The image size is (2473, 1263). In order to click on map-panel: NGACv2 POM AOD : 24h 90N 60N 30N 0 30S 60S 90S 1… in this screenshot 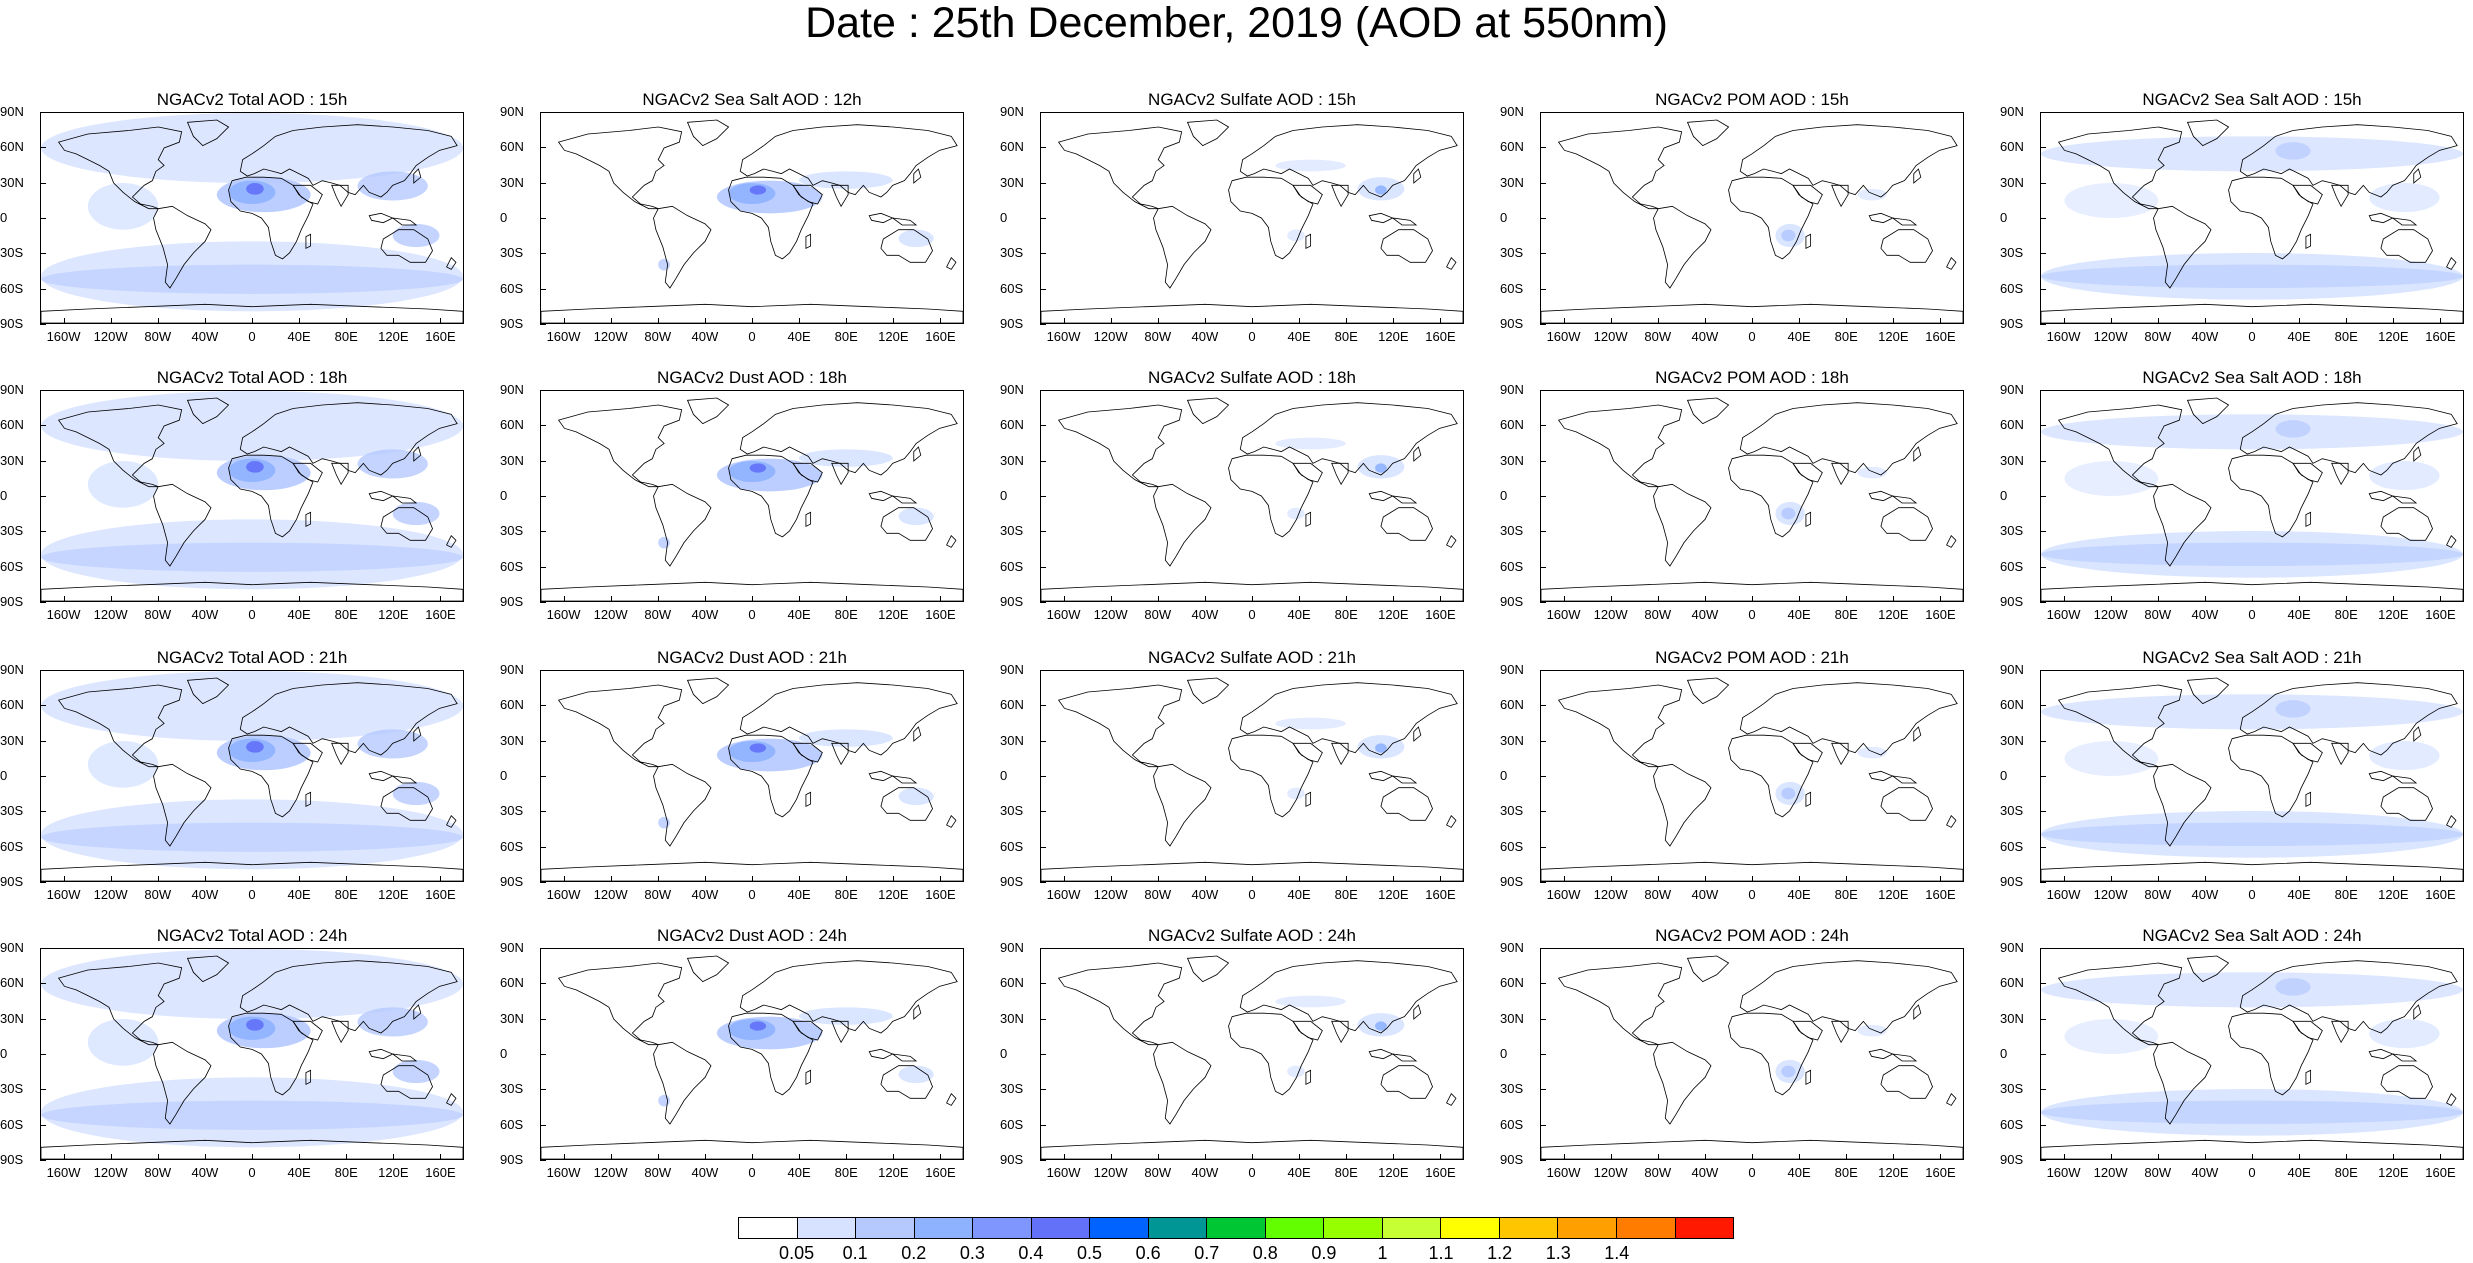, I will do `click(1735, 1062)`.